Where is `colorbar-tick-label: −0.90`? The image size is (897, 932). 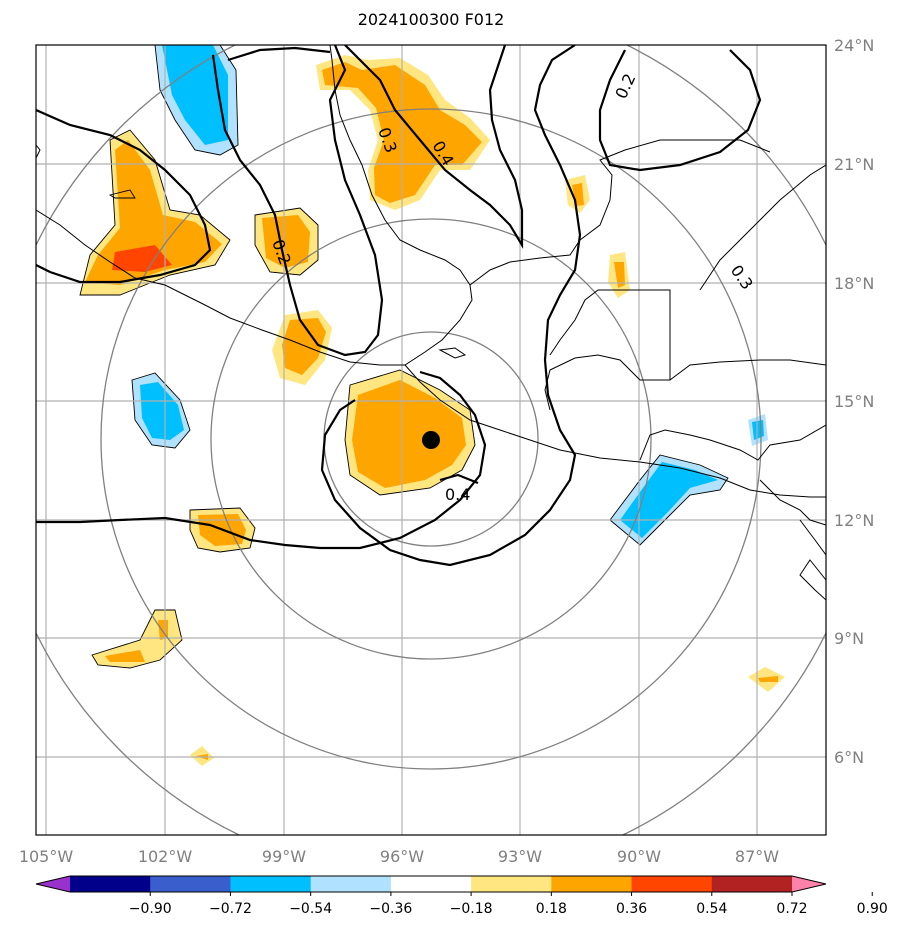
colorbar-tick-label: −0.90 is located at coordinates (150, 909).